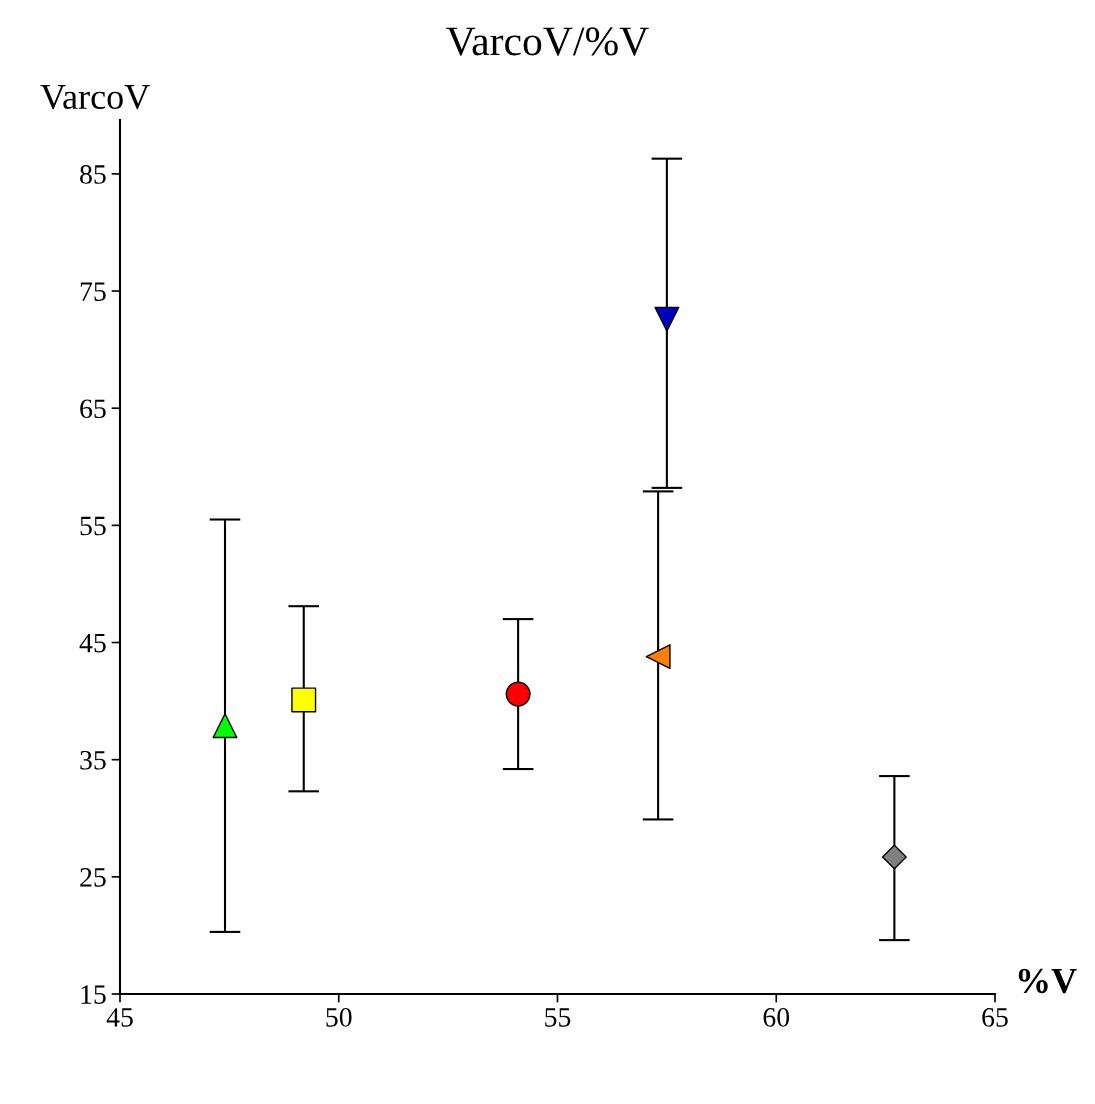  I want to click on x-axis-title: %V, so click(1047, 981).